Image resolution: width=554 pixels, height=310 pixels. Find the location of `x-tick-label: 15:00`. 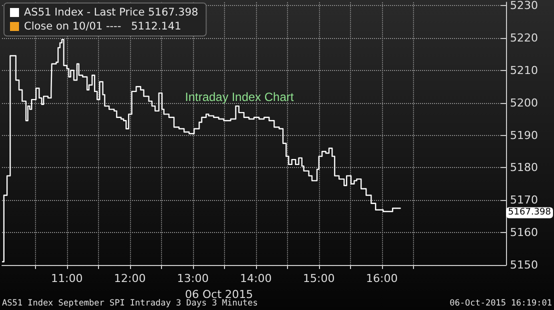

x-tick-label: 15:00 is located at coordinates (319, 278).